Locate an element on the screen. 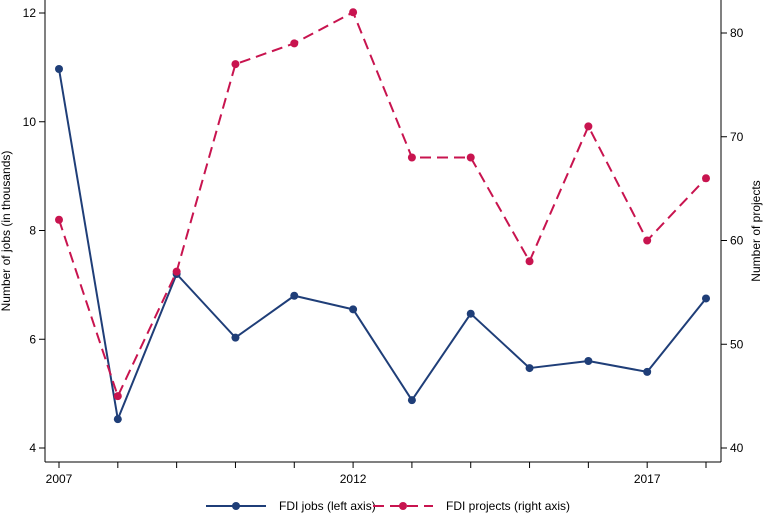  legend-projects-label: FDI projects (right axis) is located at coordinates (508, 506).